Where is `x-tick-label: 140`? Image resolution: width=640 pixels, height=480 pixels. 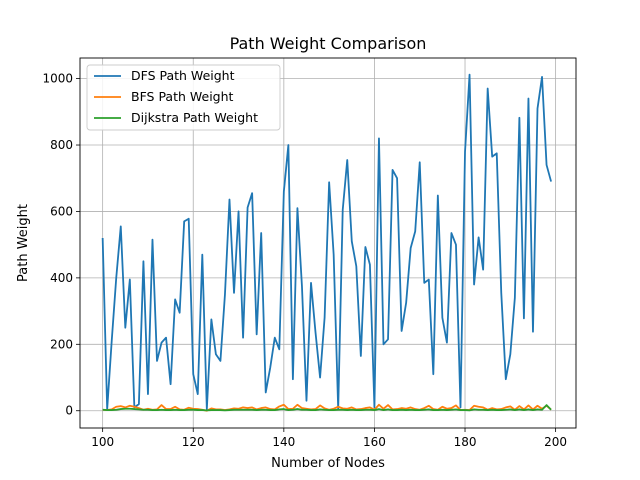
x-tick-label: 140 is located at coordinates (283, 442).